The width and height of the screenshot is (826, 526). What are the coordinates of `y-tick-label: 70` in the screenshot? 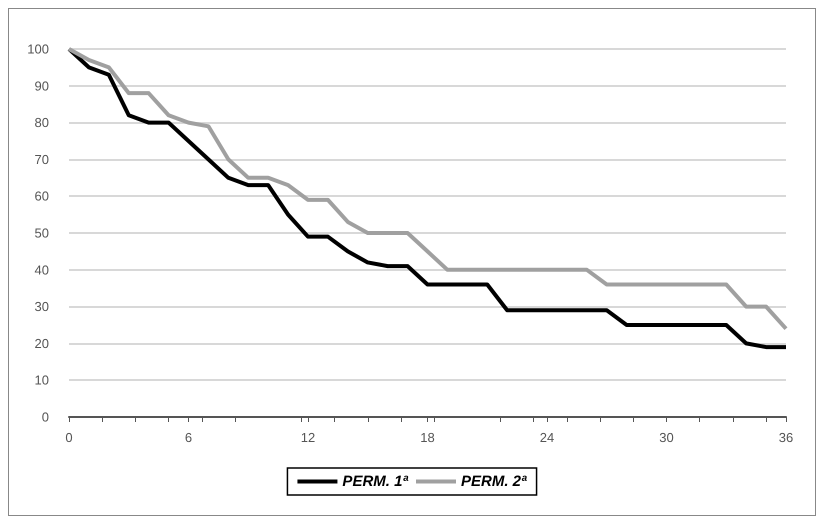 It's located at (41, 159).